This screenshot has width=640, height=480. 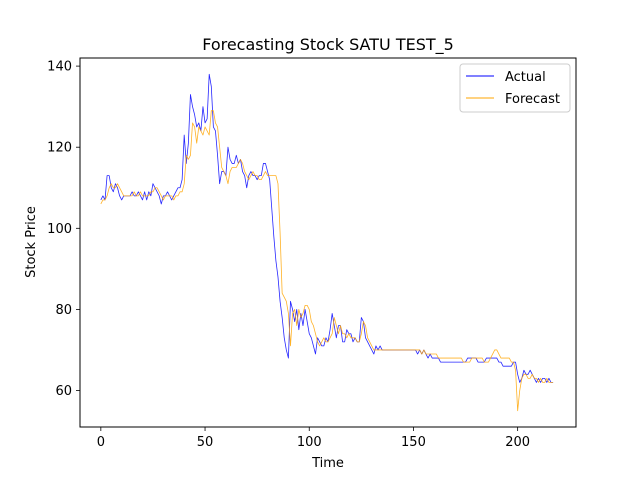 What do you see at coordinates (63, 310) in the screenshot?
I see `y-tick-label: 80` at bounding box center [63, 310].